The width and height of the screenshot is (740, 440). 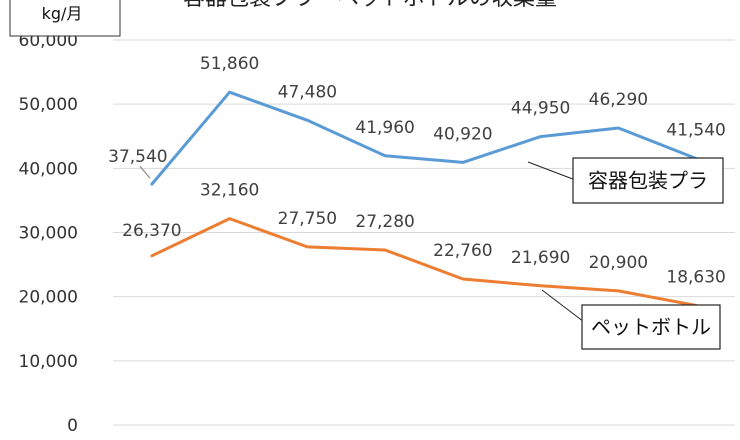 I want to click on data-label: 18,630, so click(x=695, y=277).